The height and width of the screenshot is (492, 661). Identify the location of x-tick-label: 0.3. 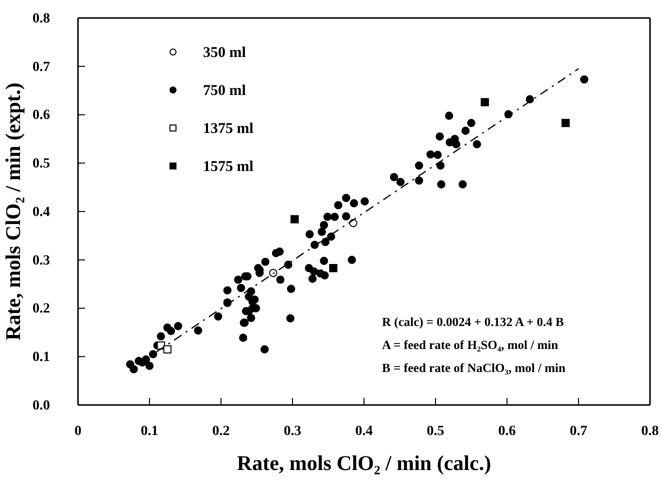
(293, 431).